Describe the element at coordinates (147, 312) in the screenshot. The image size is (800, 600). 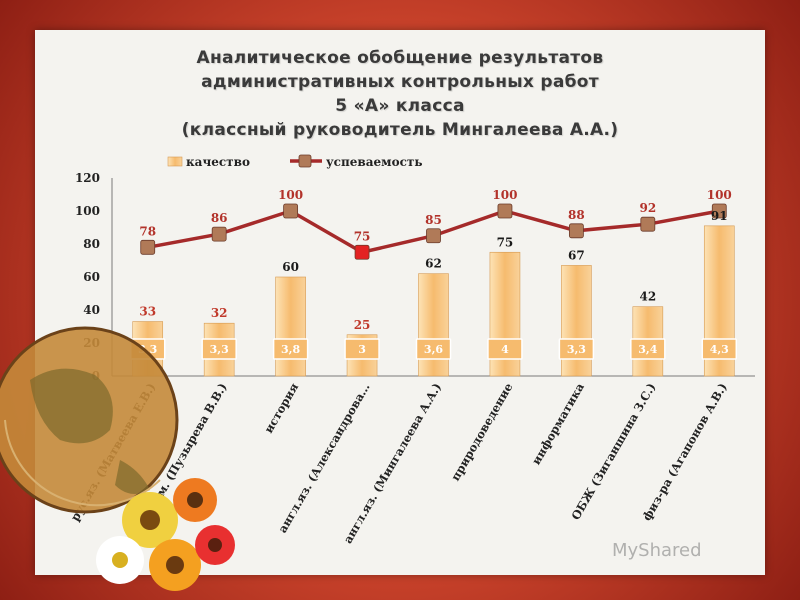
I see `bar-value-label: 33` at that location.